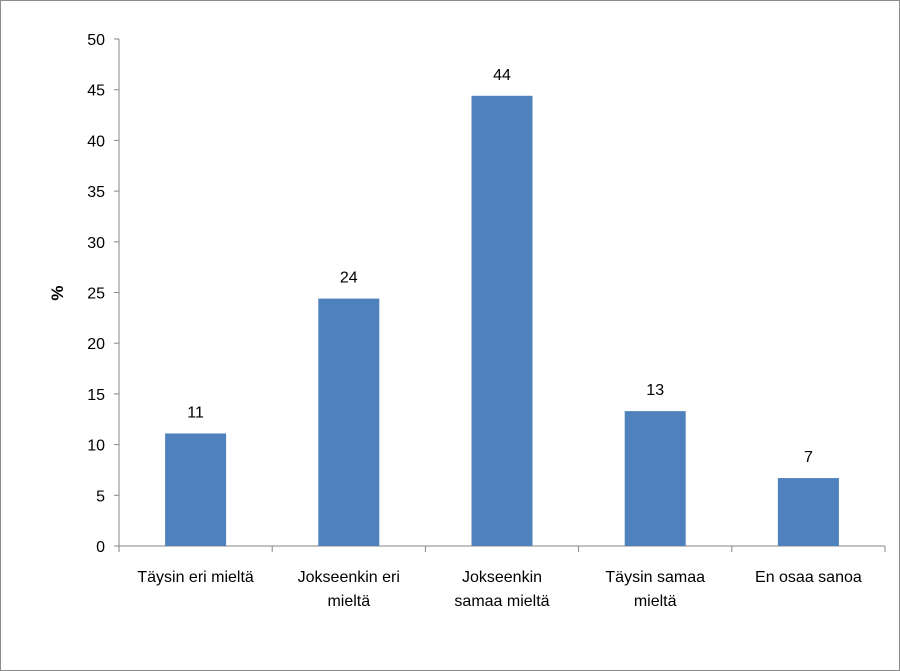  I want to click on data-label: 13, so click(655, 390).